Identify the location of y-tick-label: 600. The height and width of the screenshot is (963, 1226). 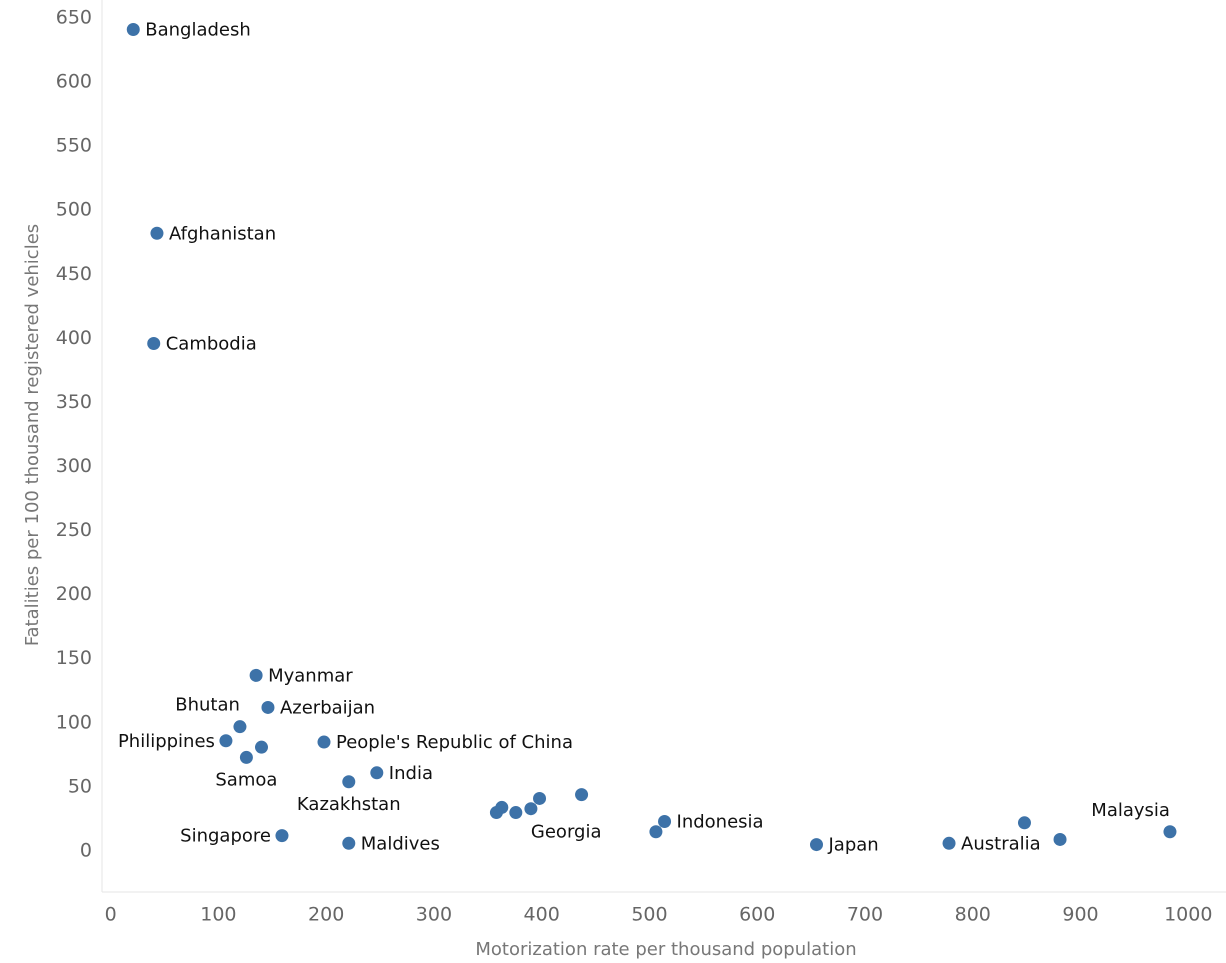
(74, 82).